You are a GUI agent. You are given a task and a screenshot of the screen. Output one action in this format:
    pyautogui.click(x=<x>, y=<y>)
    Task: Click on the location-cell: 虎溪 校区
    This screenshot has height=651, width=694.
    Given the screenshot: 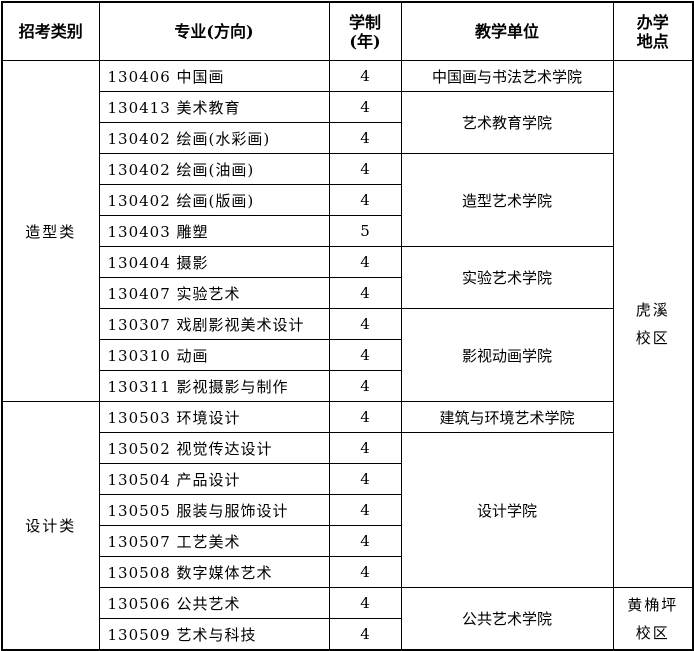 What is the action you would take?
    pyautogui.click(x=653, y=324)
    